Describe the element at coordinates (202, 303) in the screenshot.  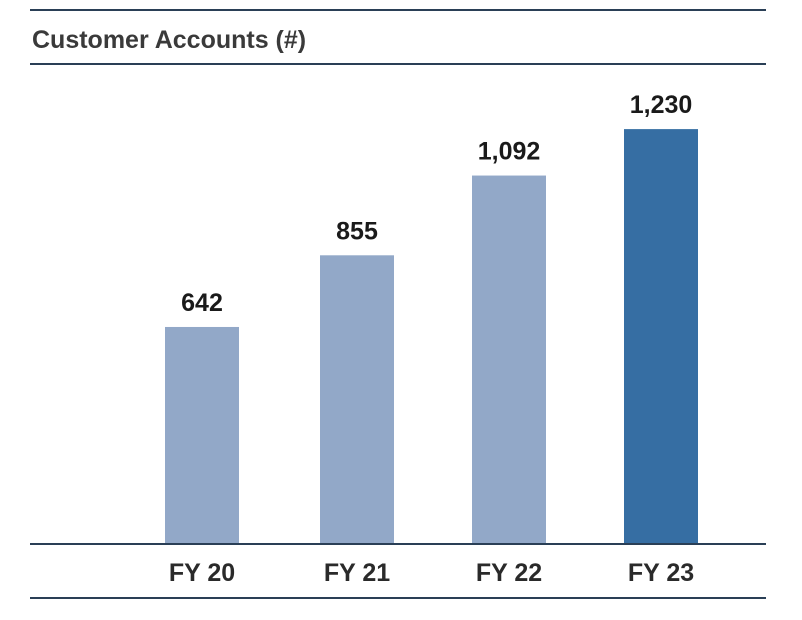
I see `value-label: 642` at that location.